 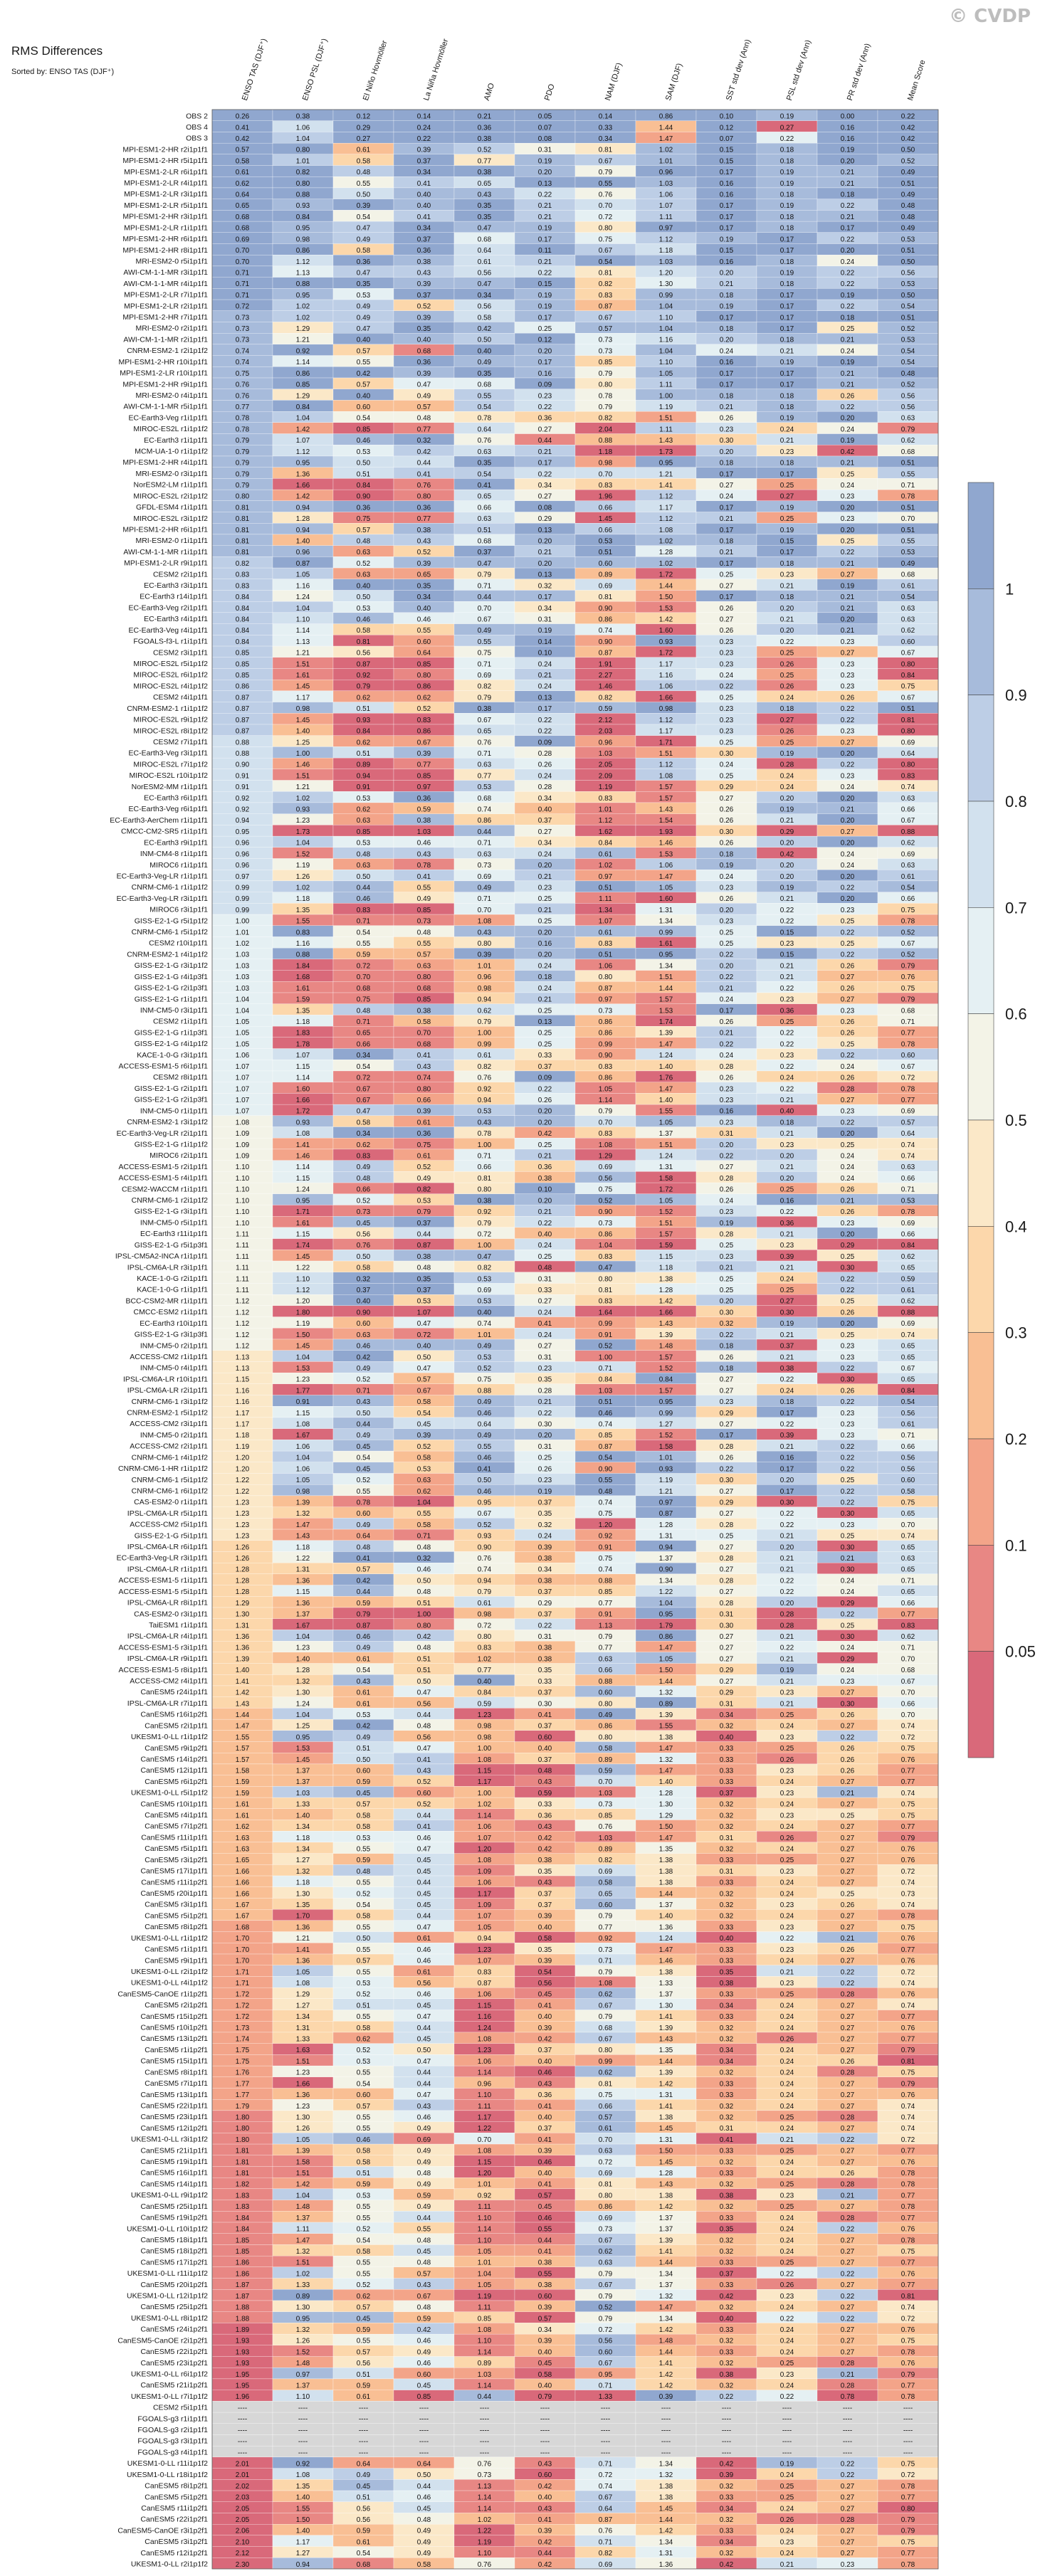 I want to click on row-label: ACCESS-CM2 r4i1p1f1, so click(x=169, y=1681).